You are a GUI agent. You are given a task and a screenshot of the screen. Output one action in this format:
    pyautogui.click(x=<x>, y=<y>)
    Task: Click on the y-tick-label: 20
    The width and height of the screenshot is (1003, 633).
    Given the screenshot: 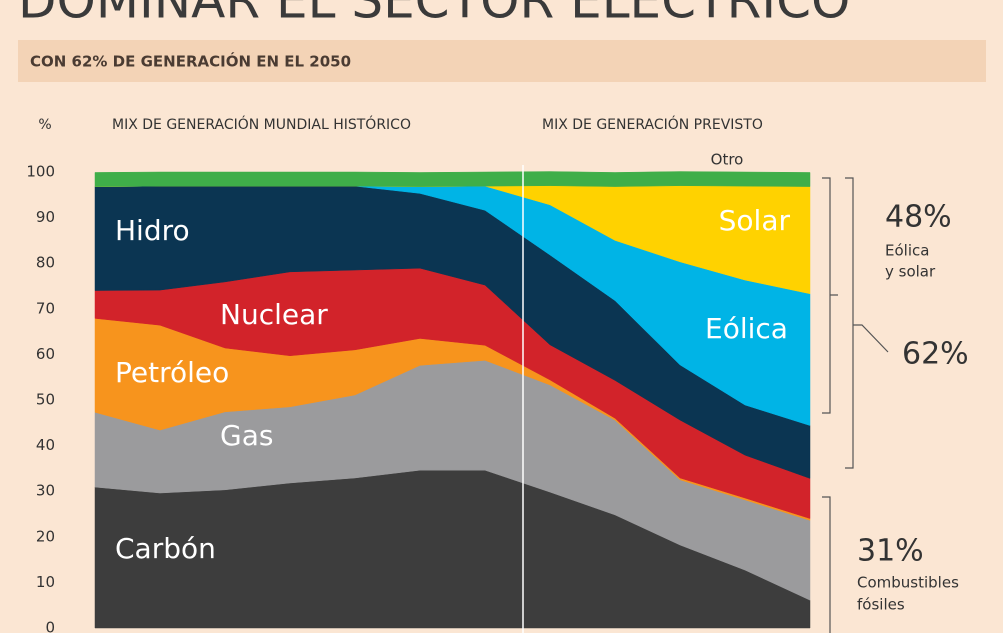 What is the action you would take?
    pyautogui.click(x=45, y=536)
    